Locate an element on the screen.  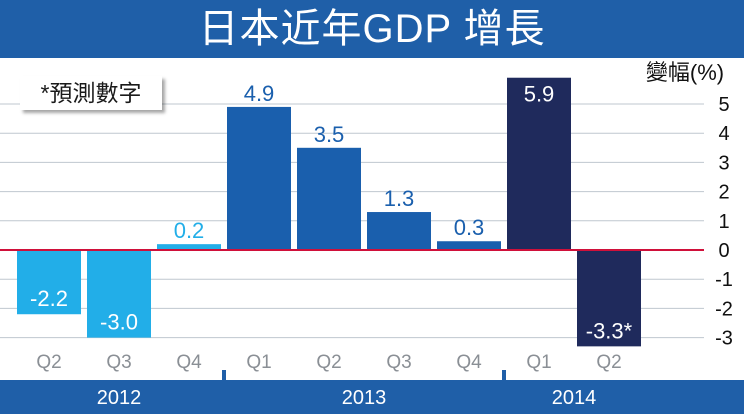
data-label: 5.9 is located at coordinates (539, 94).